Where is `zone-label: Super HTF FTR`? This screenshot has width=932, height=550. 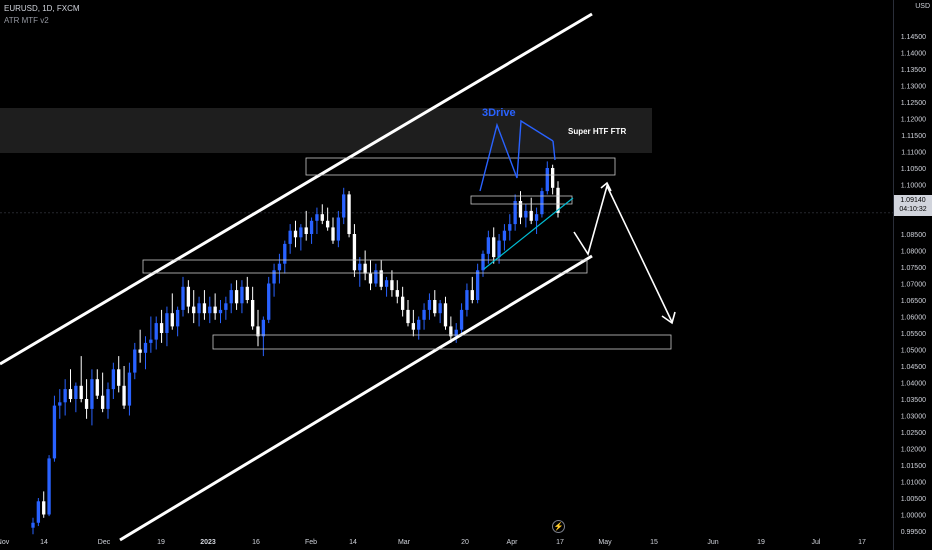
zone-label: Super HTF FTR is located at coordinates (597, 131).